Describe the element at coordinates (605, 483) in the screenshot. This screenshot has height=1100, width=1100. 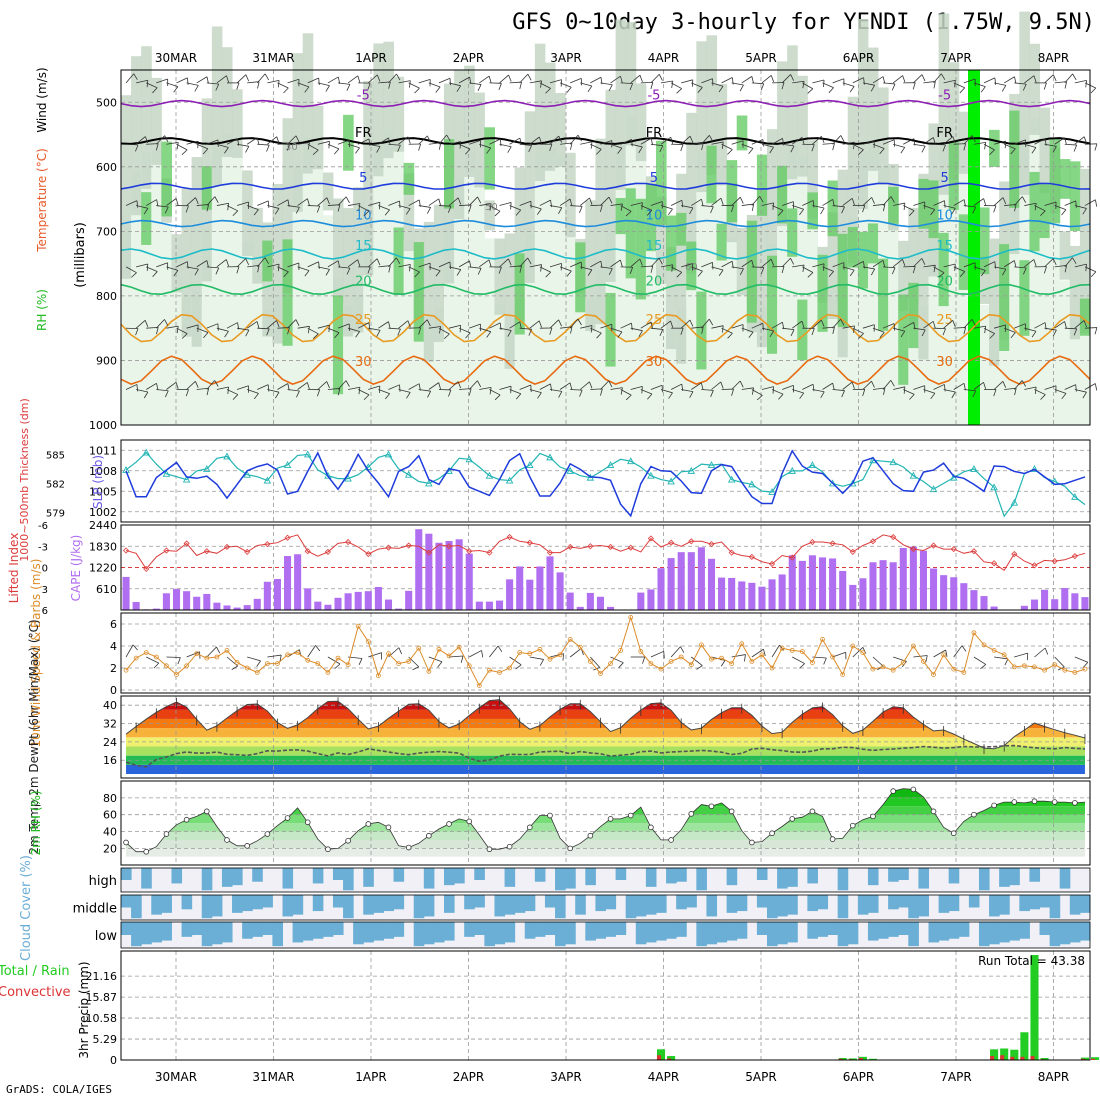
I see `slp-line` at that location.